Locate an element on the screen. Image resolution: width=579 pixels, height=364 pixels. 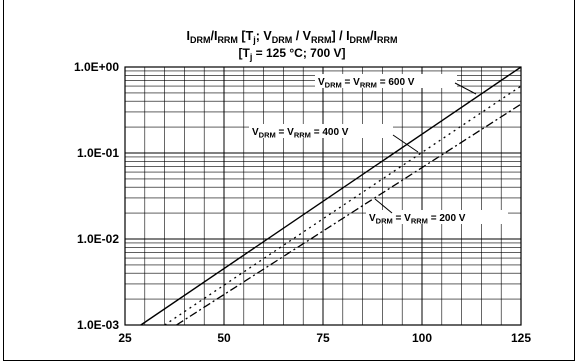
annotation-400v-arrow is located at coordinates (405, 143).